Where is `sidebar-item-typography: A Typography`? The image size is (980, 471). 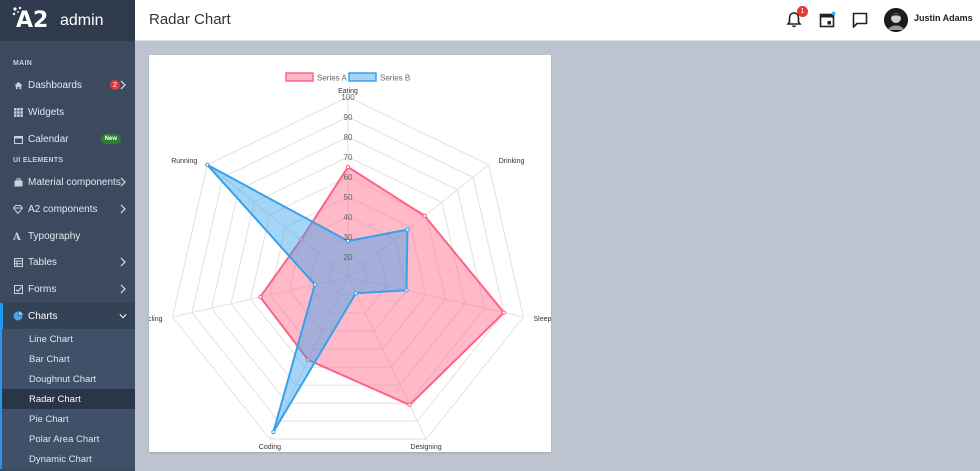 sidebar-item-typography: A Typography is located at coordinates (67, 236).